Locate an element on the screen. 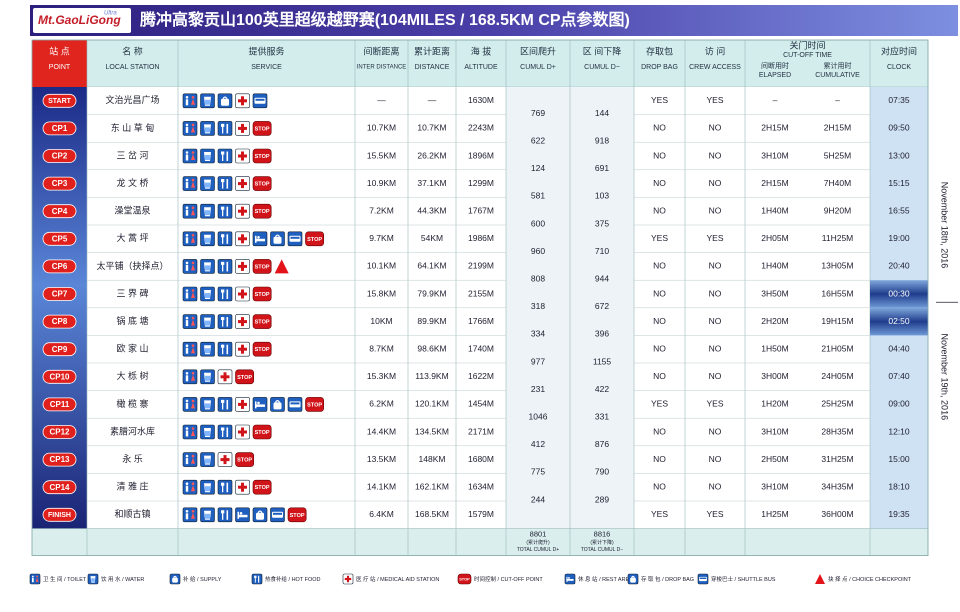 The height and width of the screenshot is (612, 960). column-title: 间断用时 is located at coordinates (775, 65).